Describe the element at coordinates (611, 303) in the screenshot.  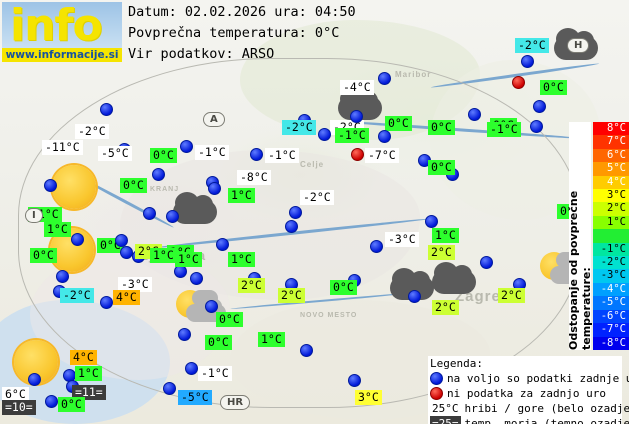
I see `scale-row: -5°C` at that location.